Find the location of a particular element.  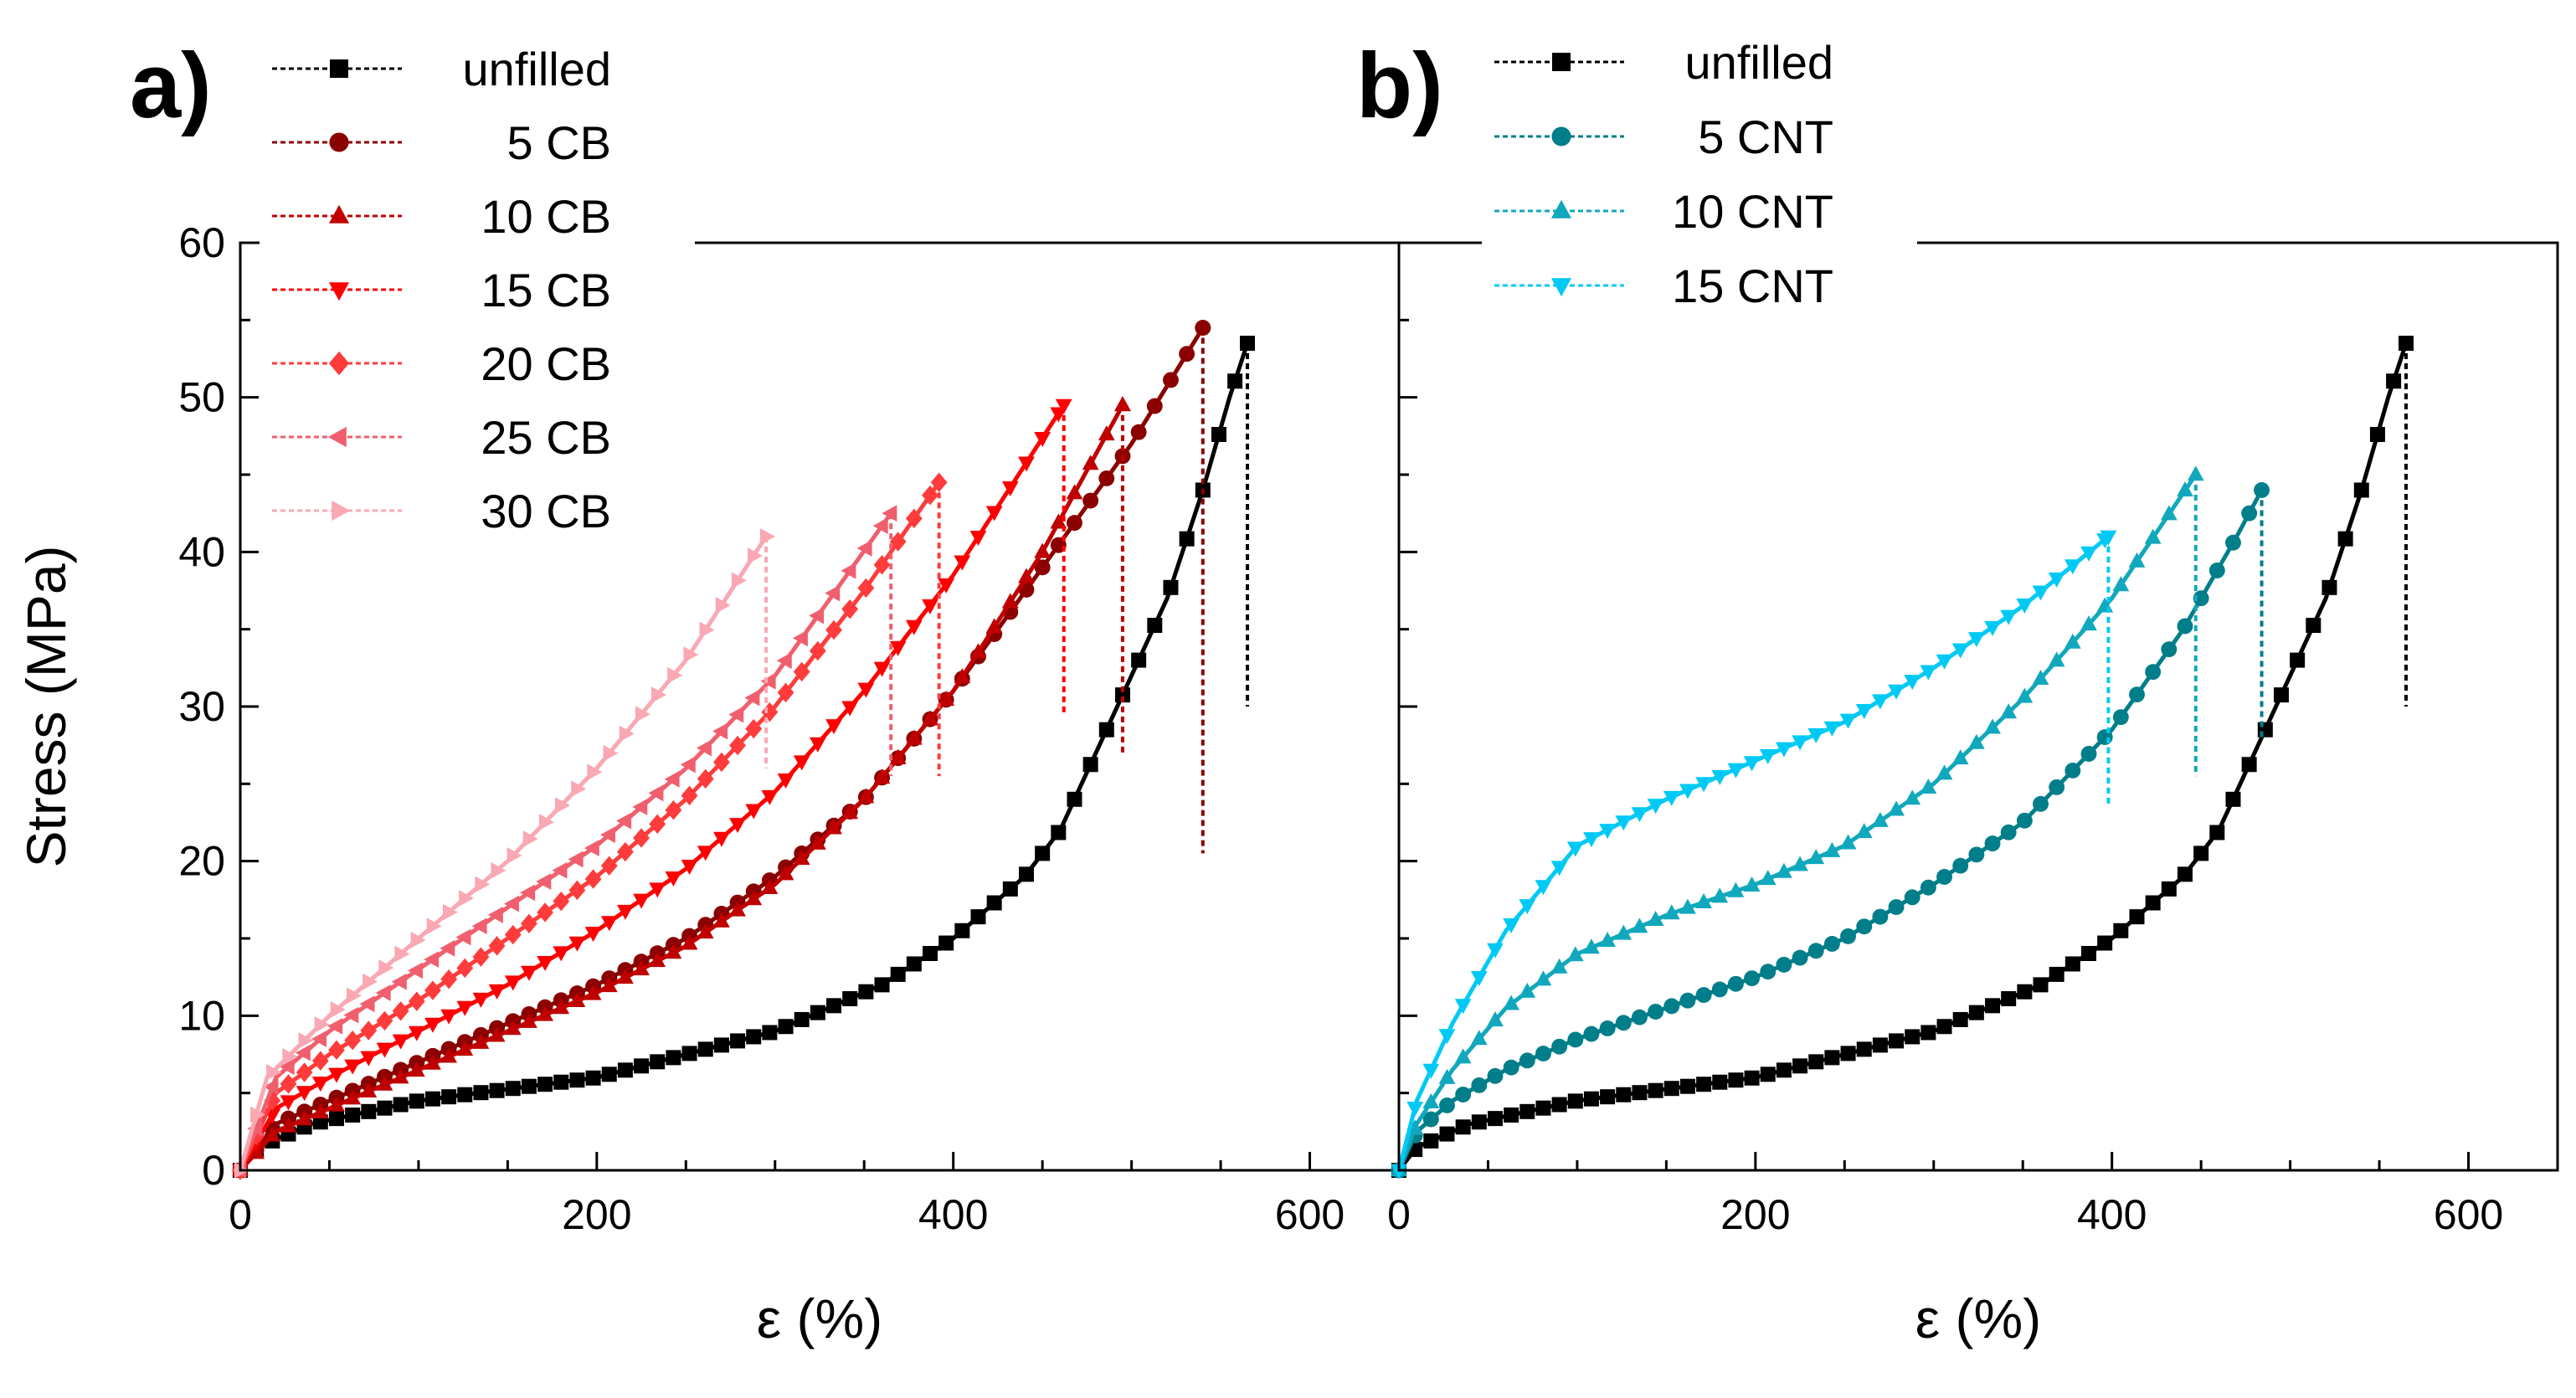

y-tick-label: 0 is located at coordinates (213, 1171).